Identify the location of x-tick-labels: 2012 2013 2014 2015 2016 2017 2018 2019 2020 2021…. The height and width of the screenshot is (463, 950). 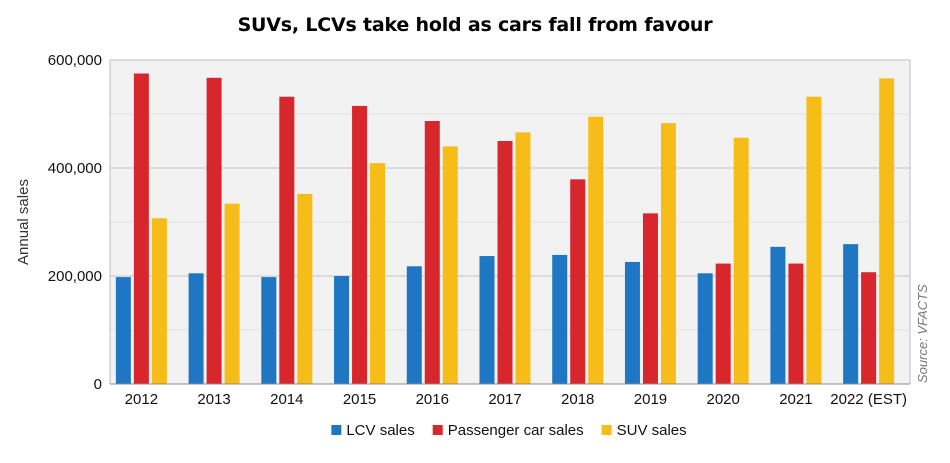
(516, 399).